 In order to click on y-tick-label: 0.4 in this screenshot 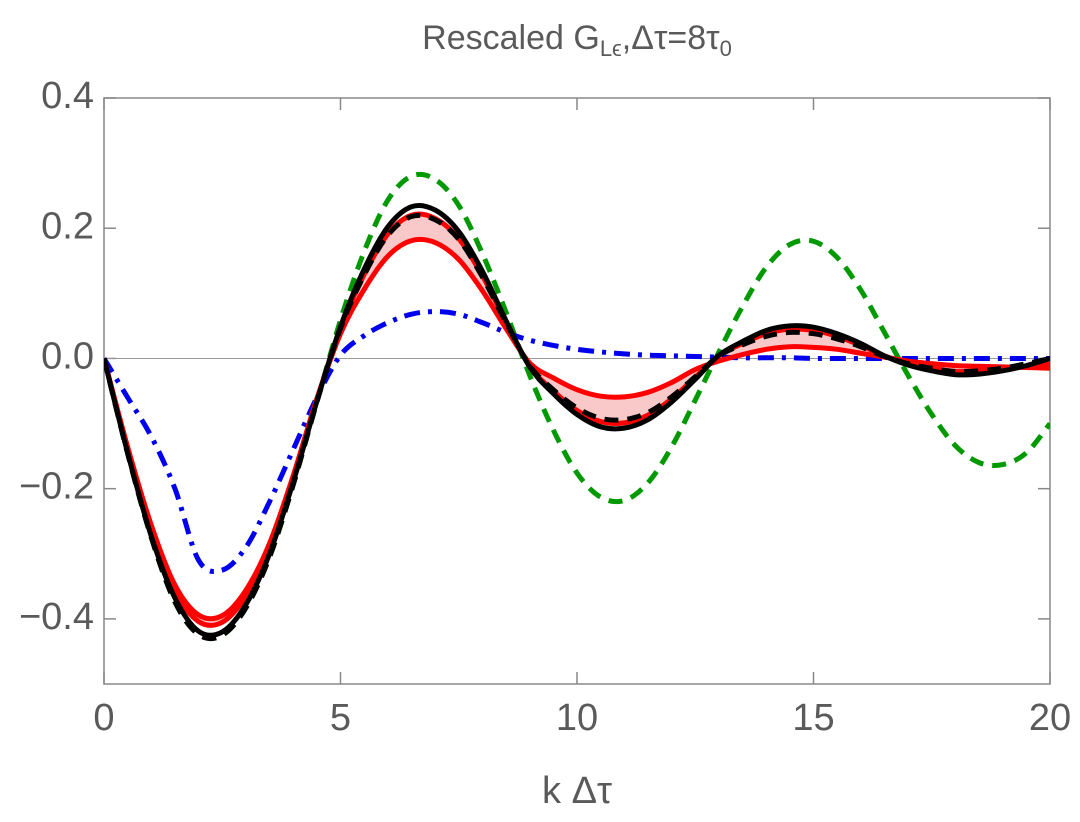, I will do `click(67, 96)`.